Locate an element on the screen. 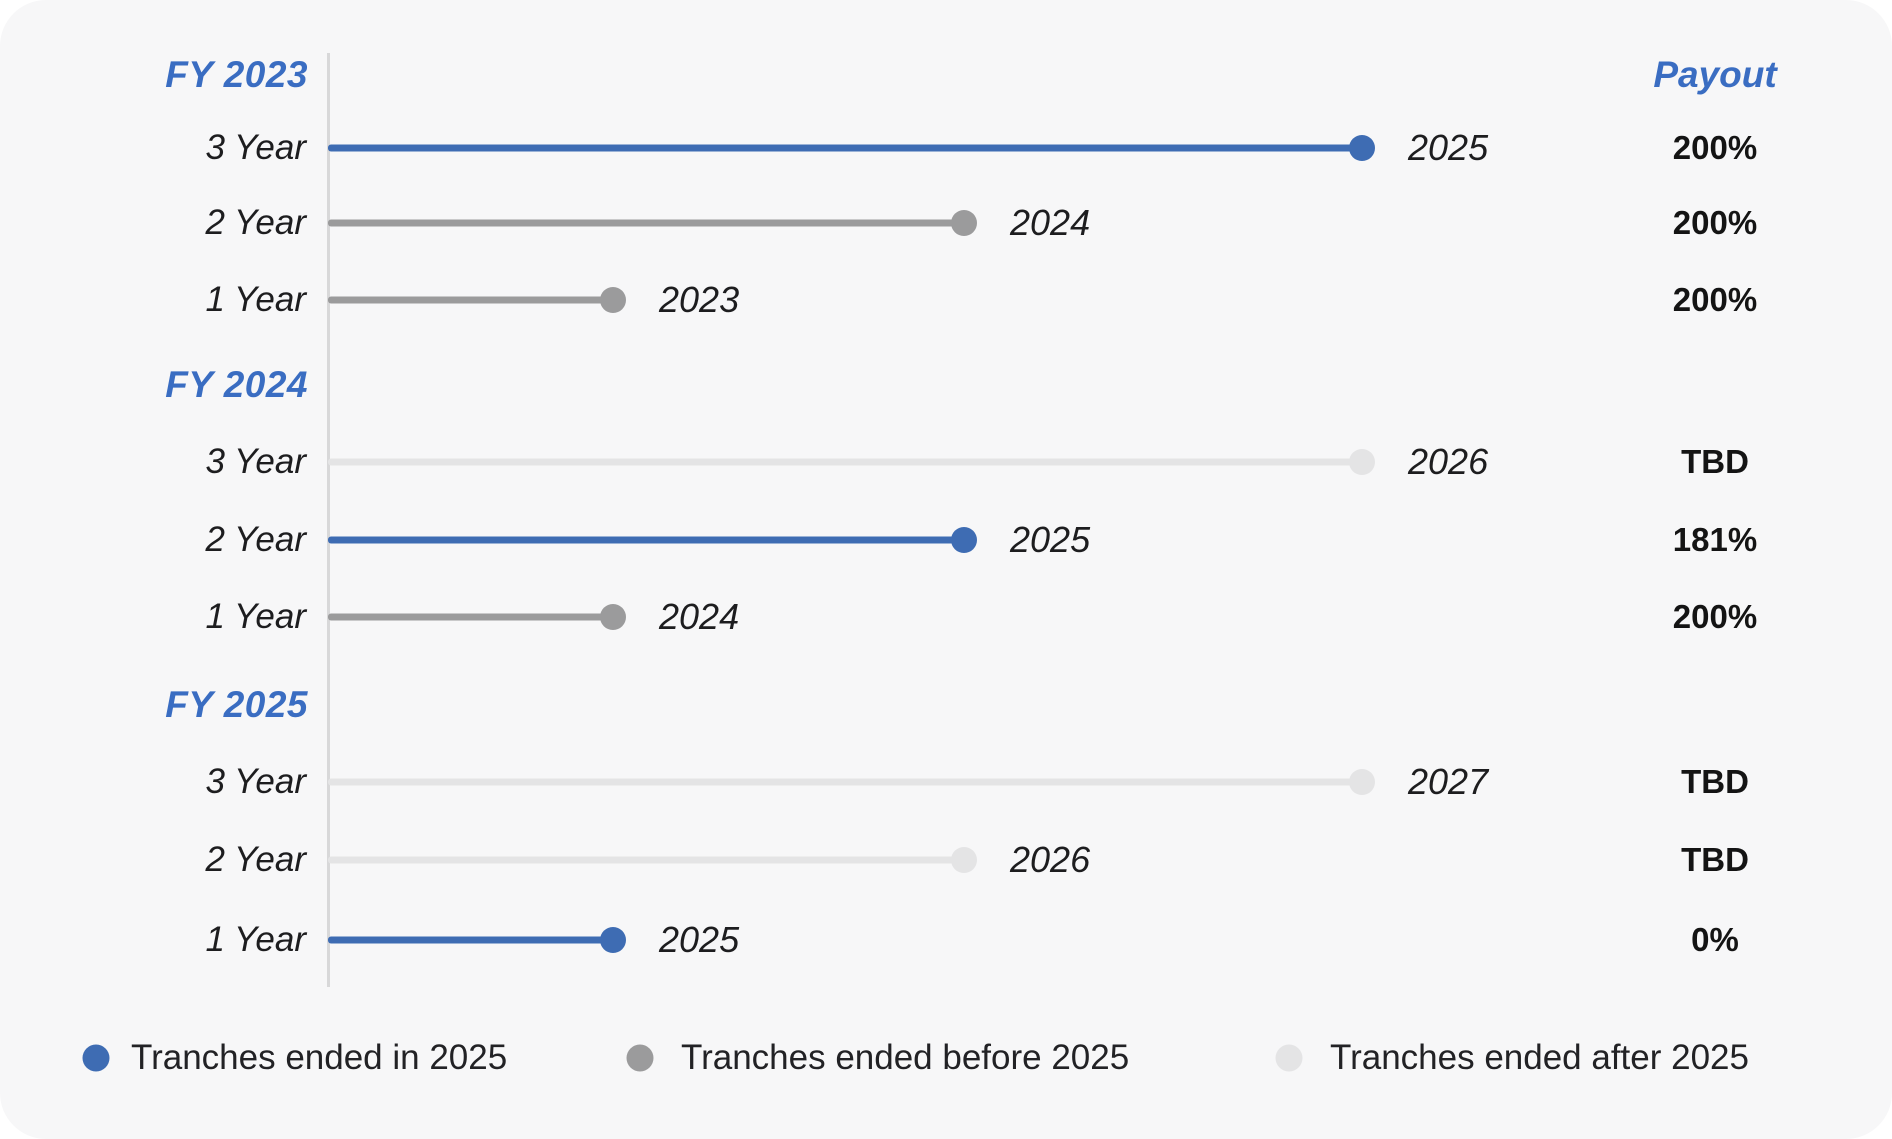 This screenshot has height=1139, width=1892. payout-value: 0% is located at coordinates (1715, 939).